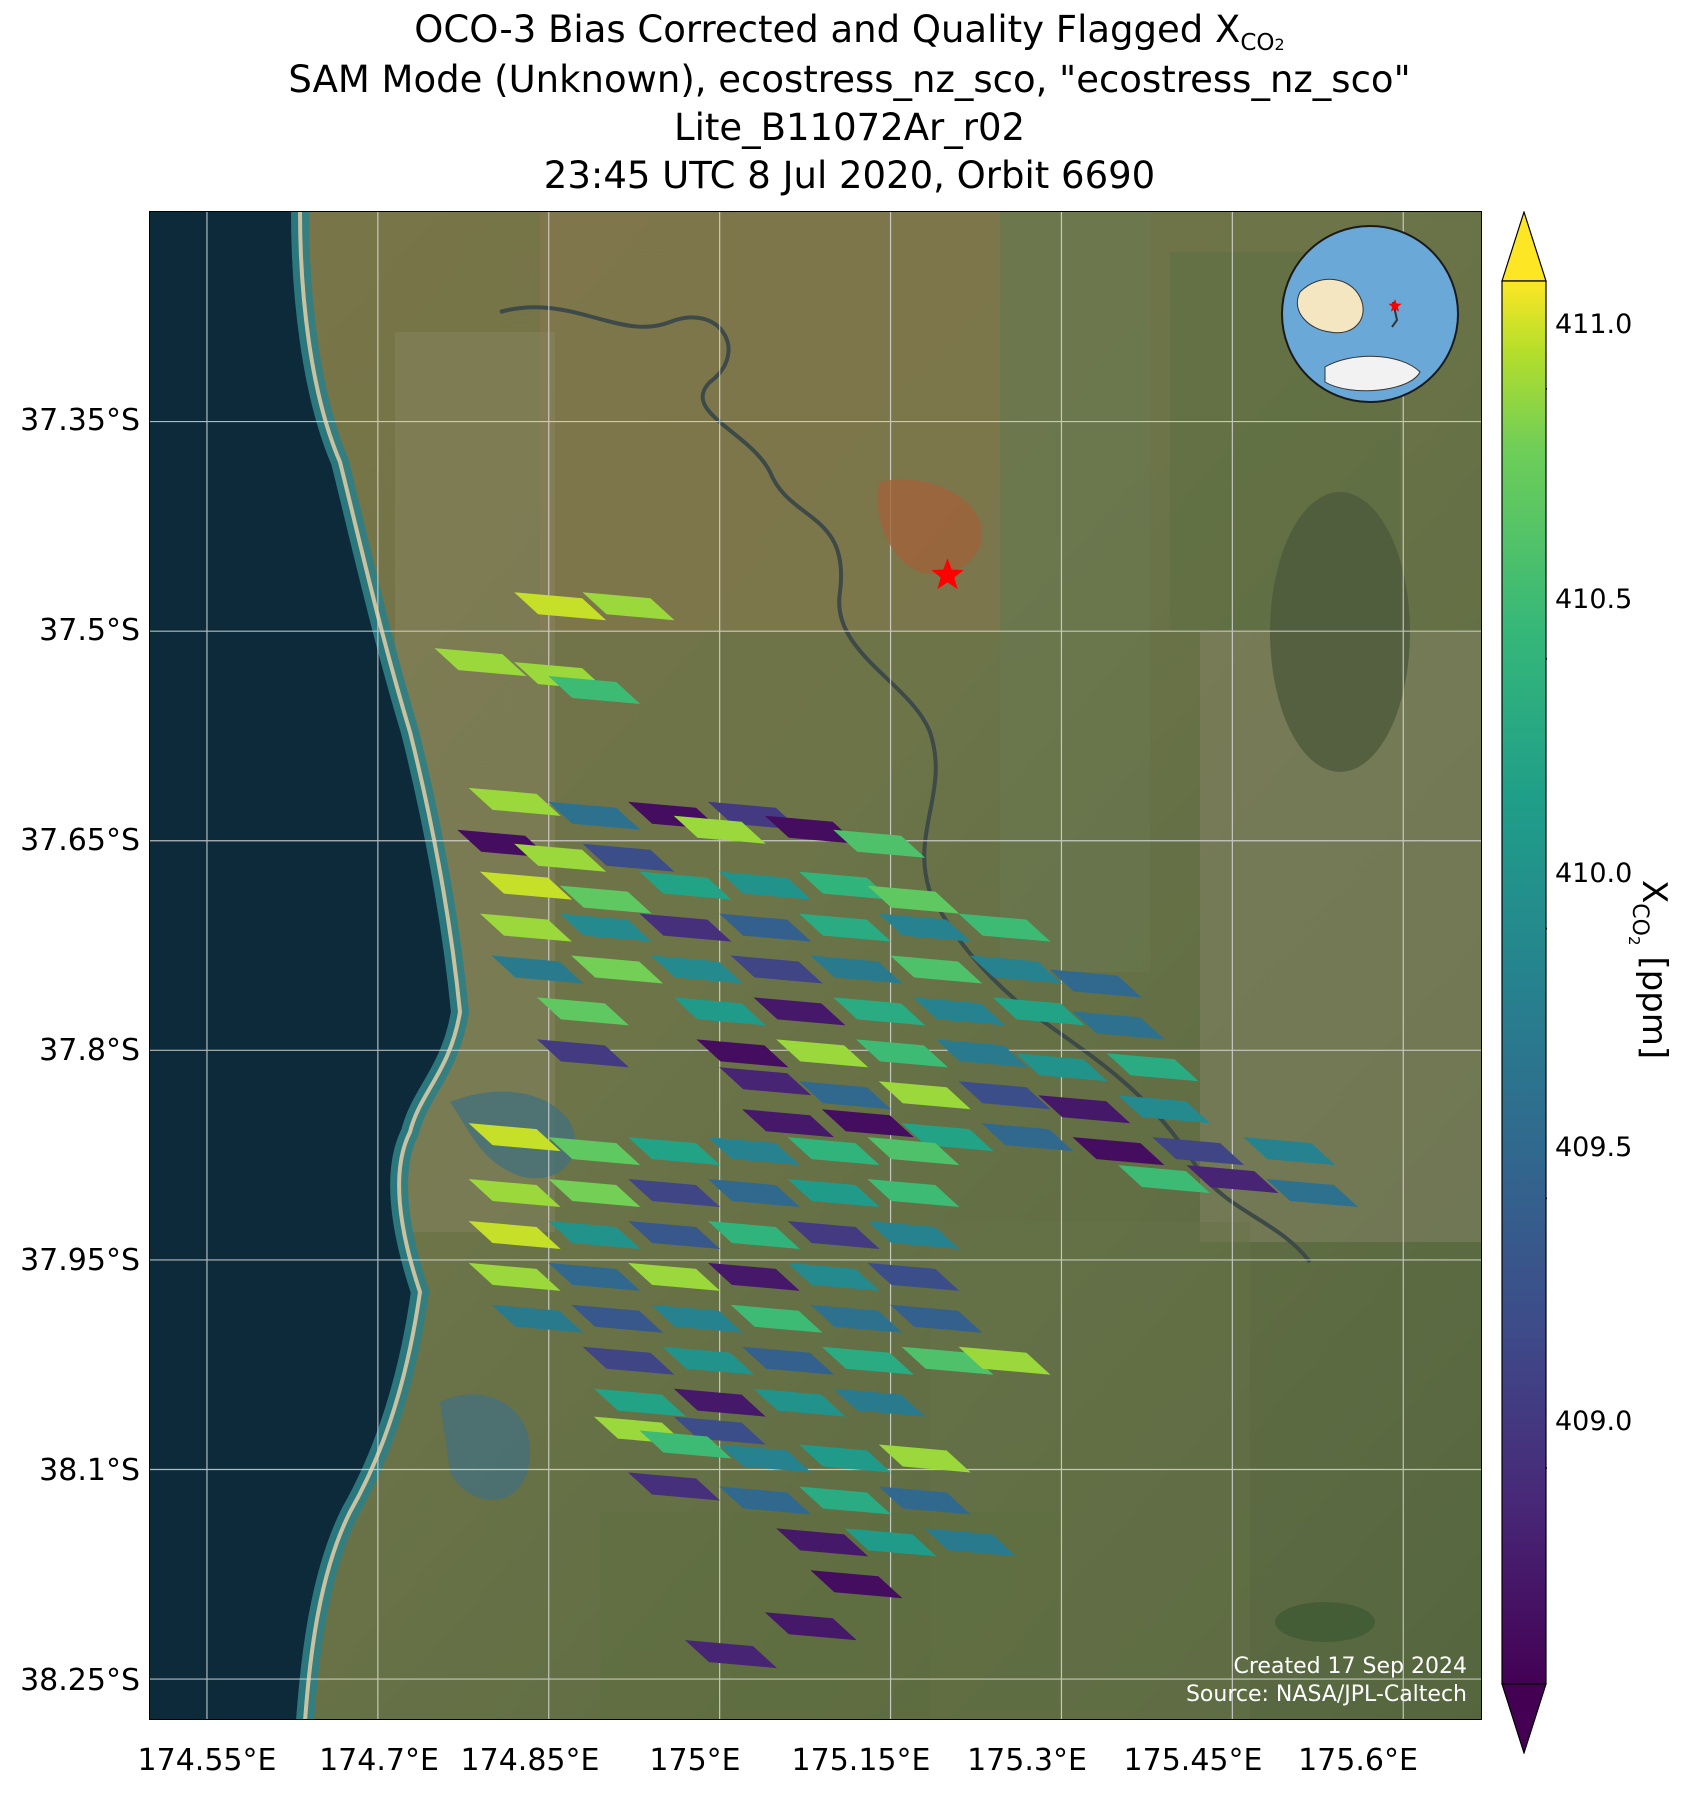 Image resolution: width=1699 pixels, height=1801 pixels. I want to click on colorbar-tick-label: 409.0, so click(1594, 1421).